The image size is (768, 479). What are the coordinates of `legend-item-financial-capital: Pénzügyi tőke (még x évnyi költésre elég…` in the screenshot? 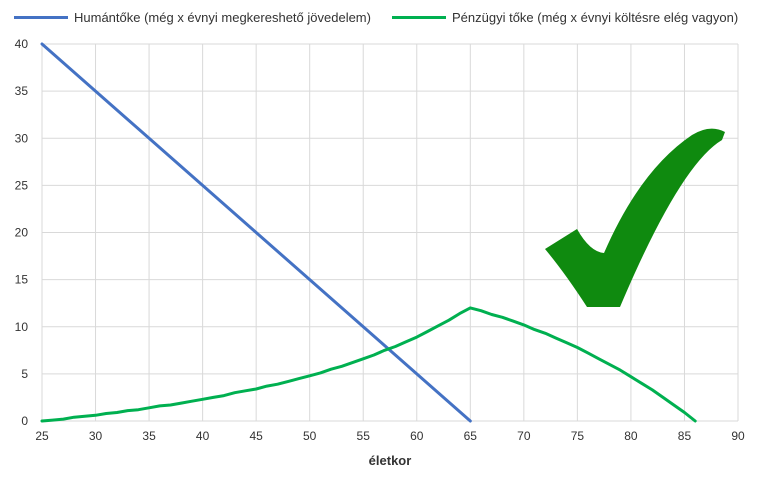 It's located at (565, 17).